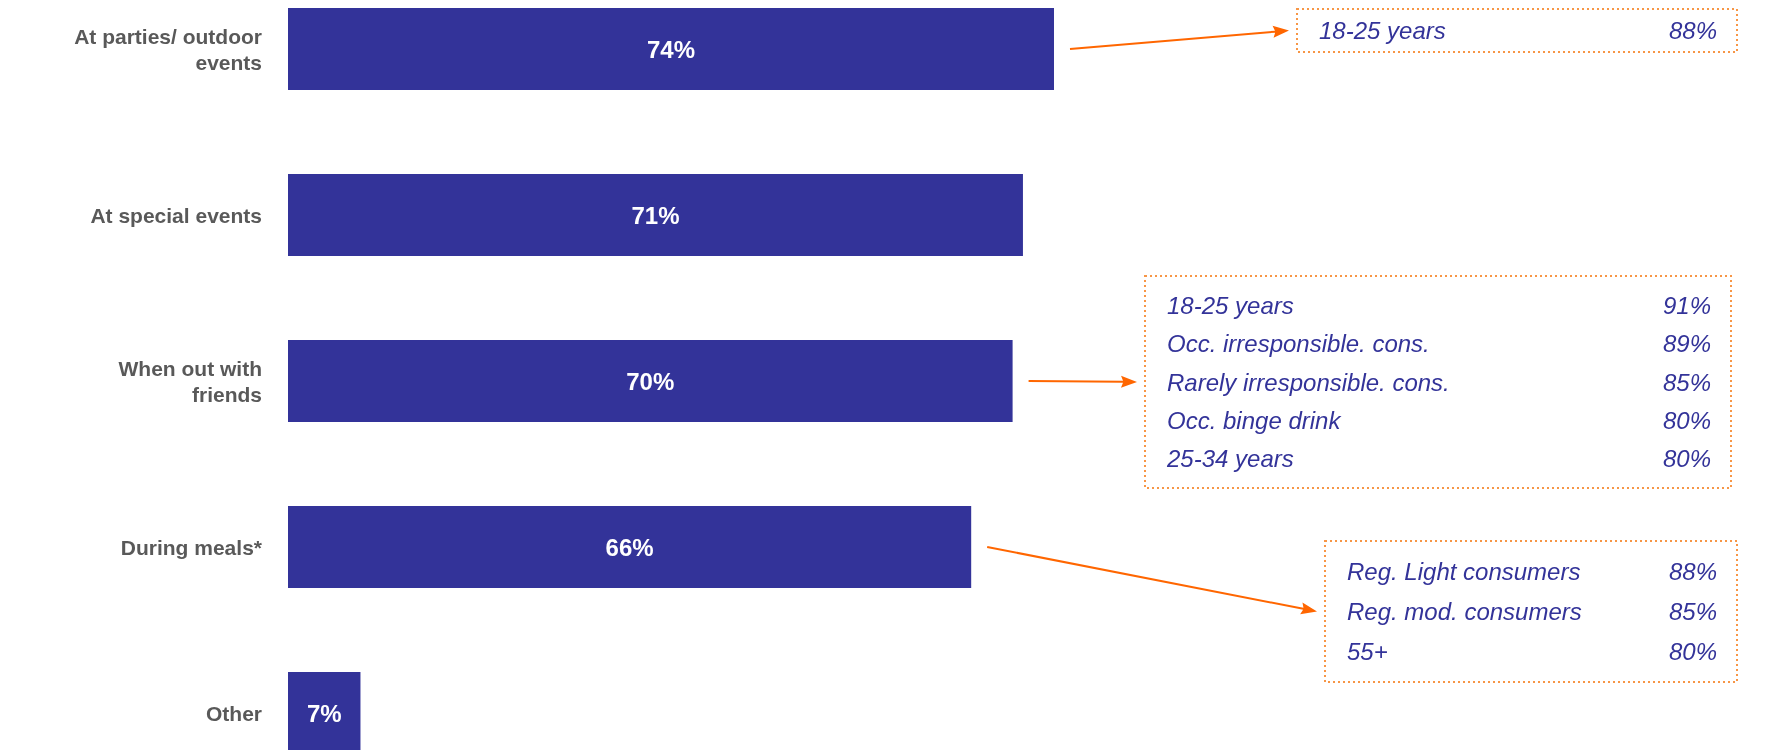  What do you see at coordinates (324, 713) in the screenshot?
I see `data-label: 7%` at bounding box center [324, 713].